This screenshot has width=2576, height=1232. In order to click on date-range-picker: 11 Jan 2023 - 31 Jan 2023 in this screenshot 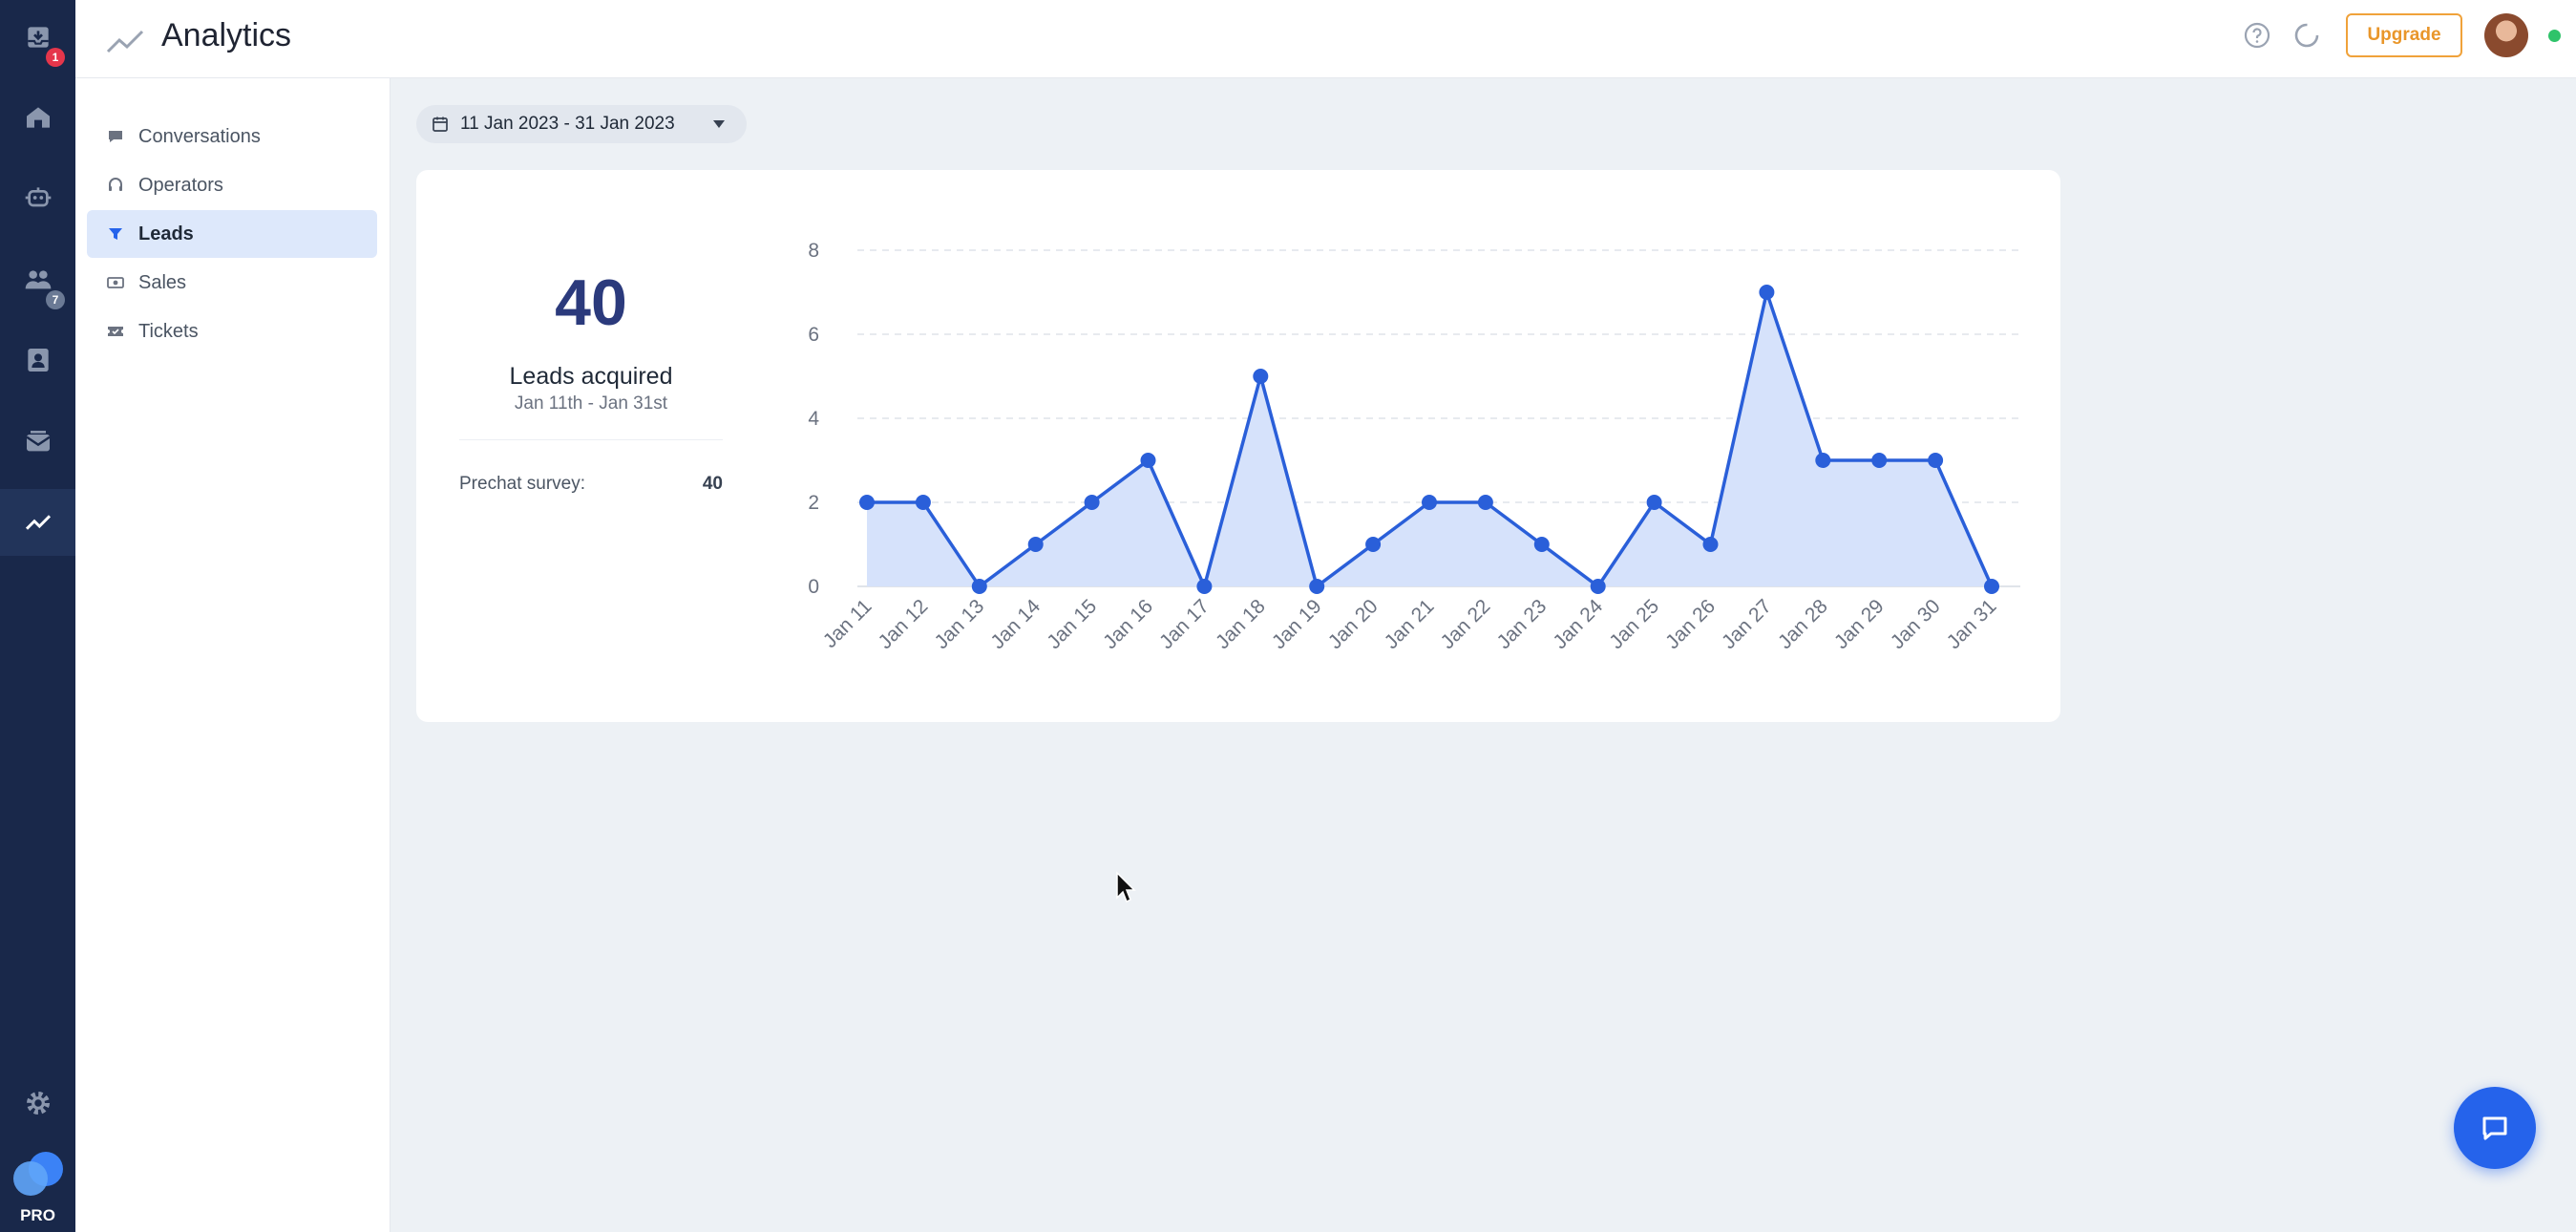, I will do `click(581, 124)`.